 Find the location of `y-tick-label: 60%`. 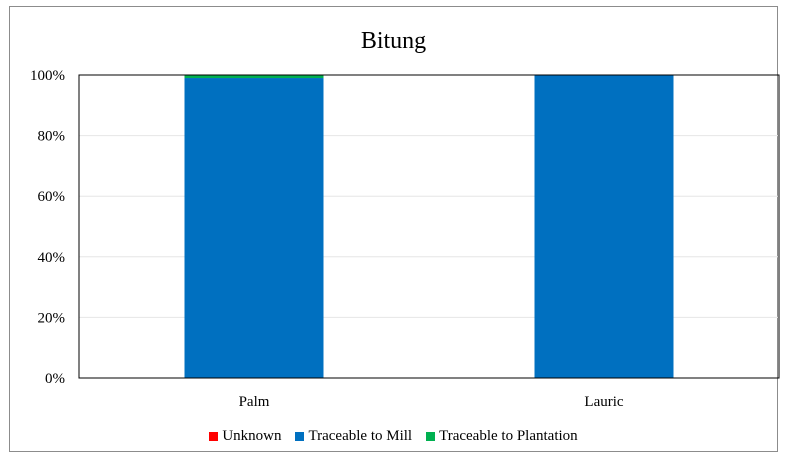

y-tick-label: 60% is located at coordinates (52, 197).